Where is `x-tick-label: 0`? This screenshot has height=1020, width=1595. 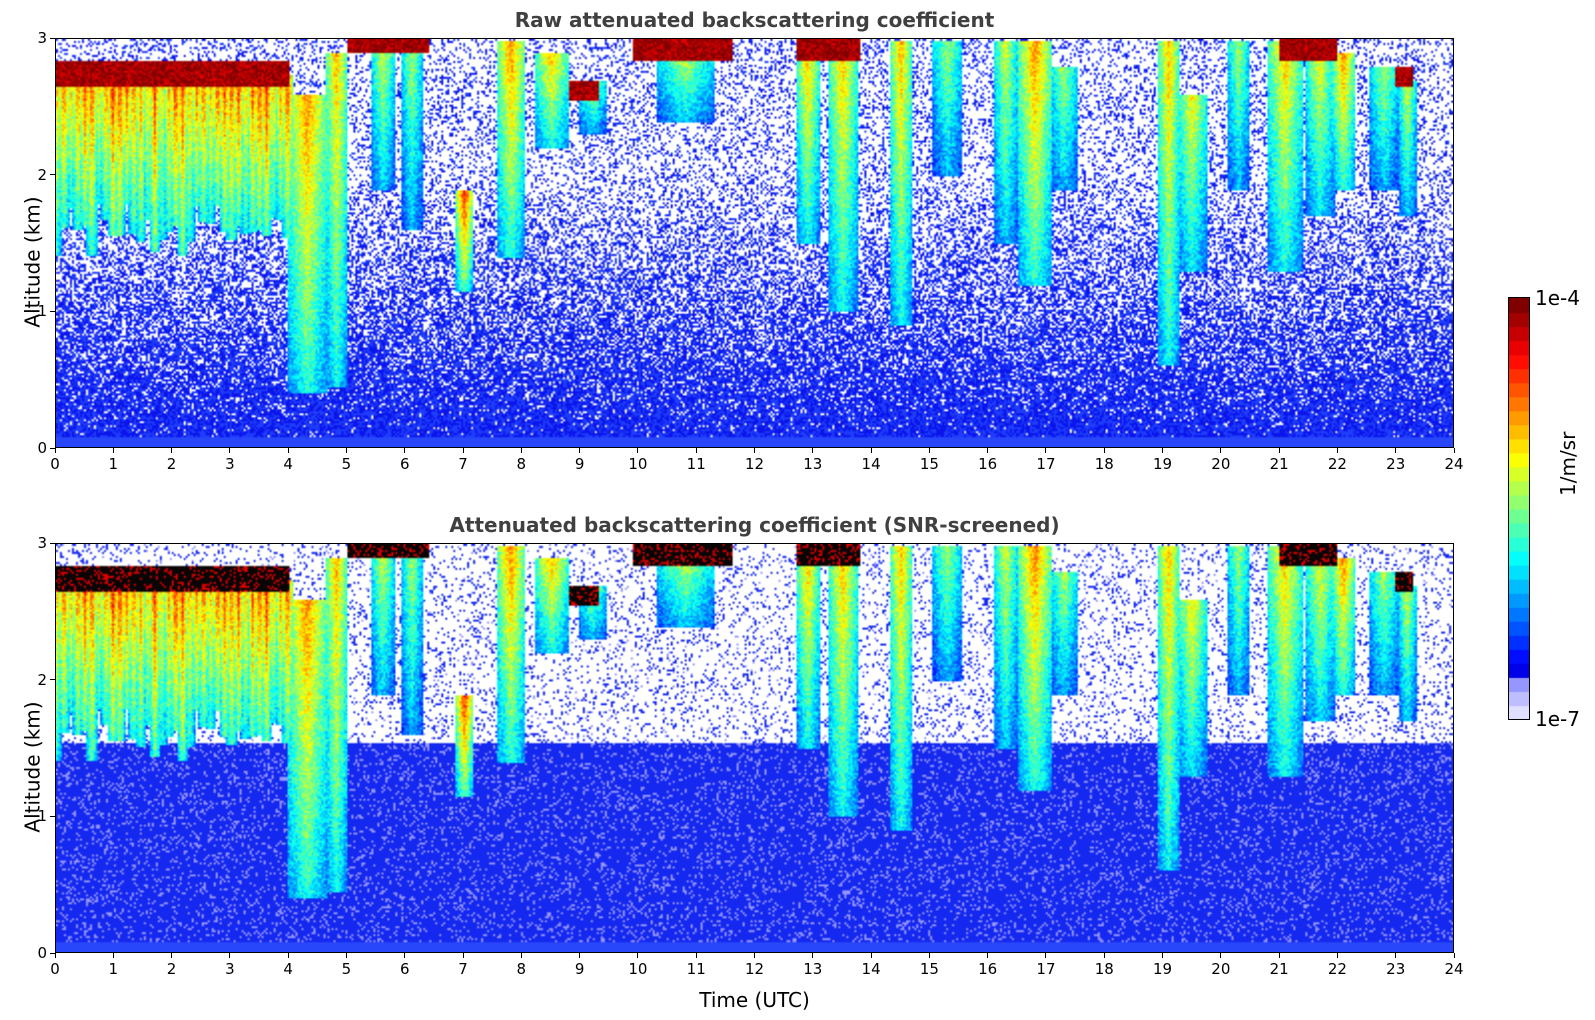
x-tick-label: 0 is located at coordinates (55, 464).